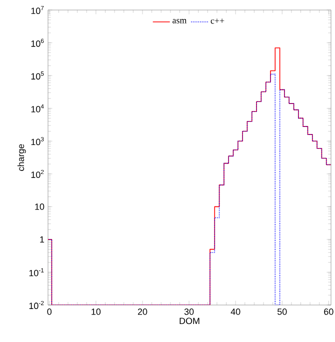 Image resolution: width=335 pixels, height=342 pixels. What do you see at coordinates (37, 141) in the screenshot?
I see `y-tick-label: 10$^{3}$` at bounding box center [37, 141].